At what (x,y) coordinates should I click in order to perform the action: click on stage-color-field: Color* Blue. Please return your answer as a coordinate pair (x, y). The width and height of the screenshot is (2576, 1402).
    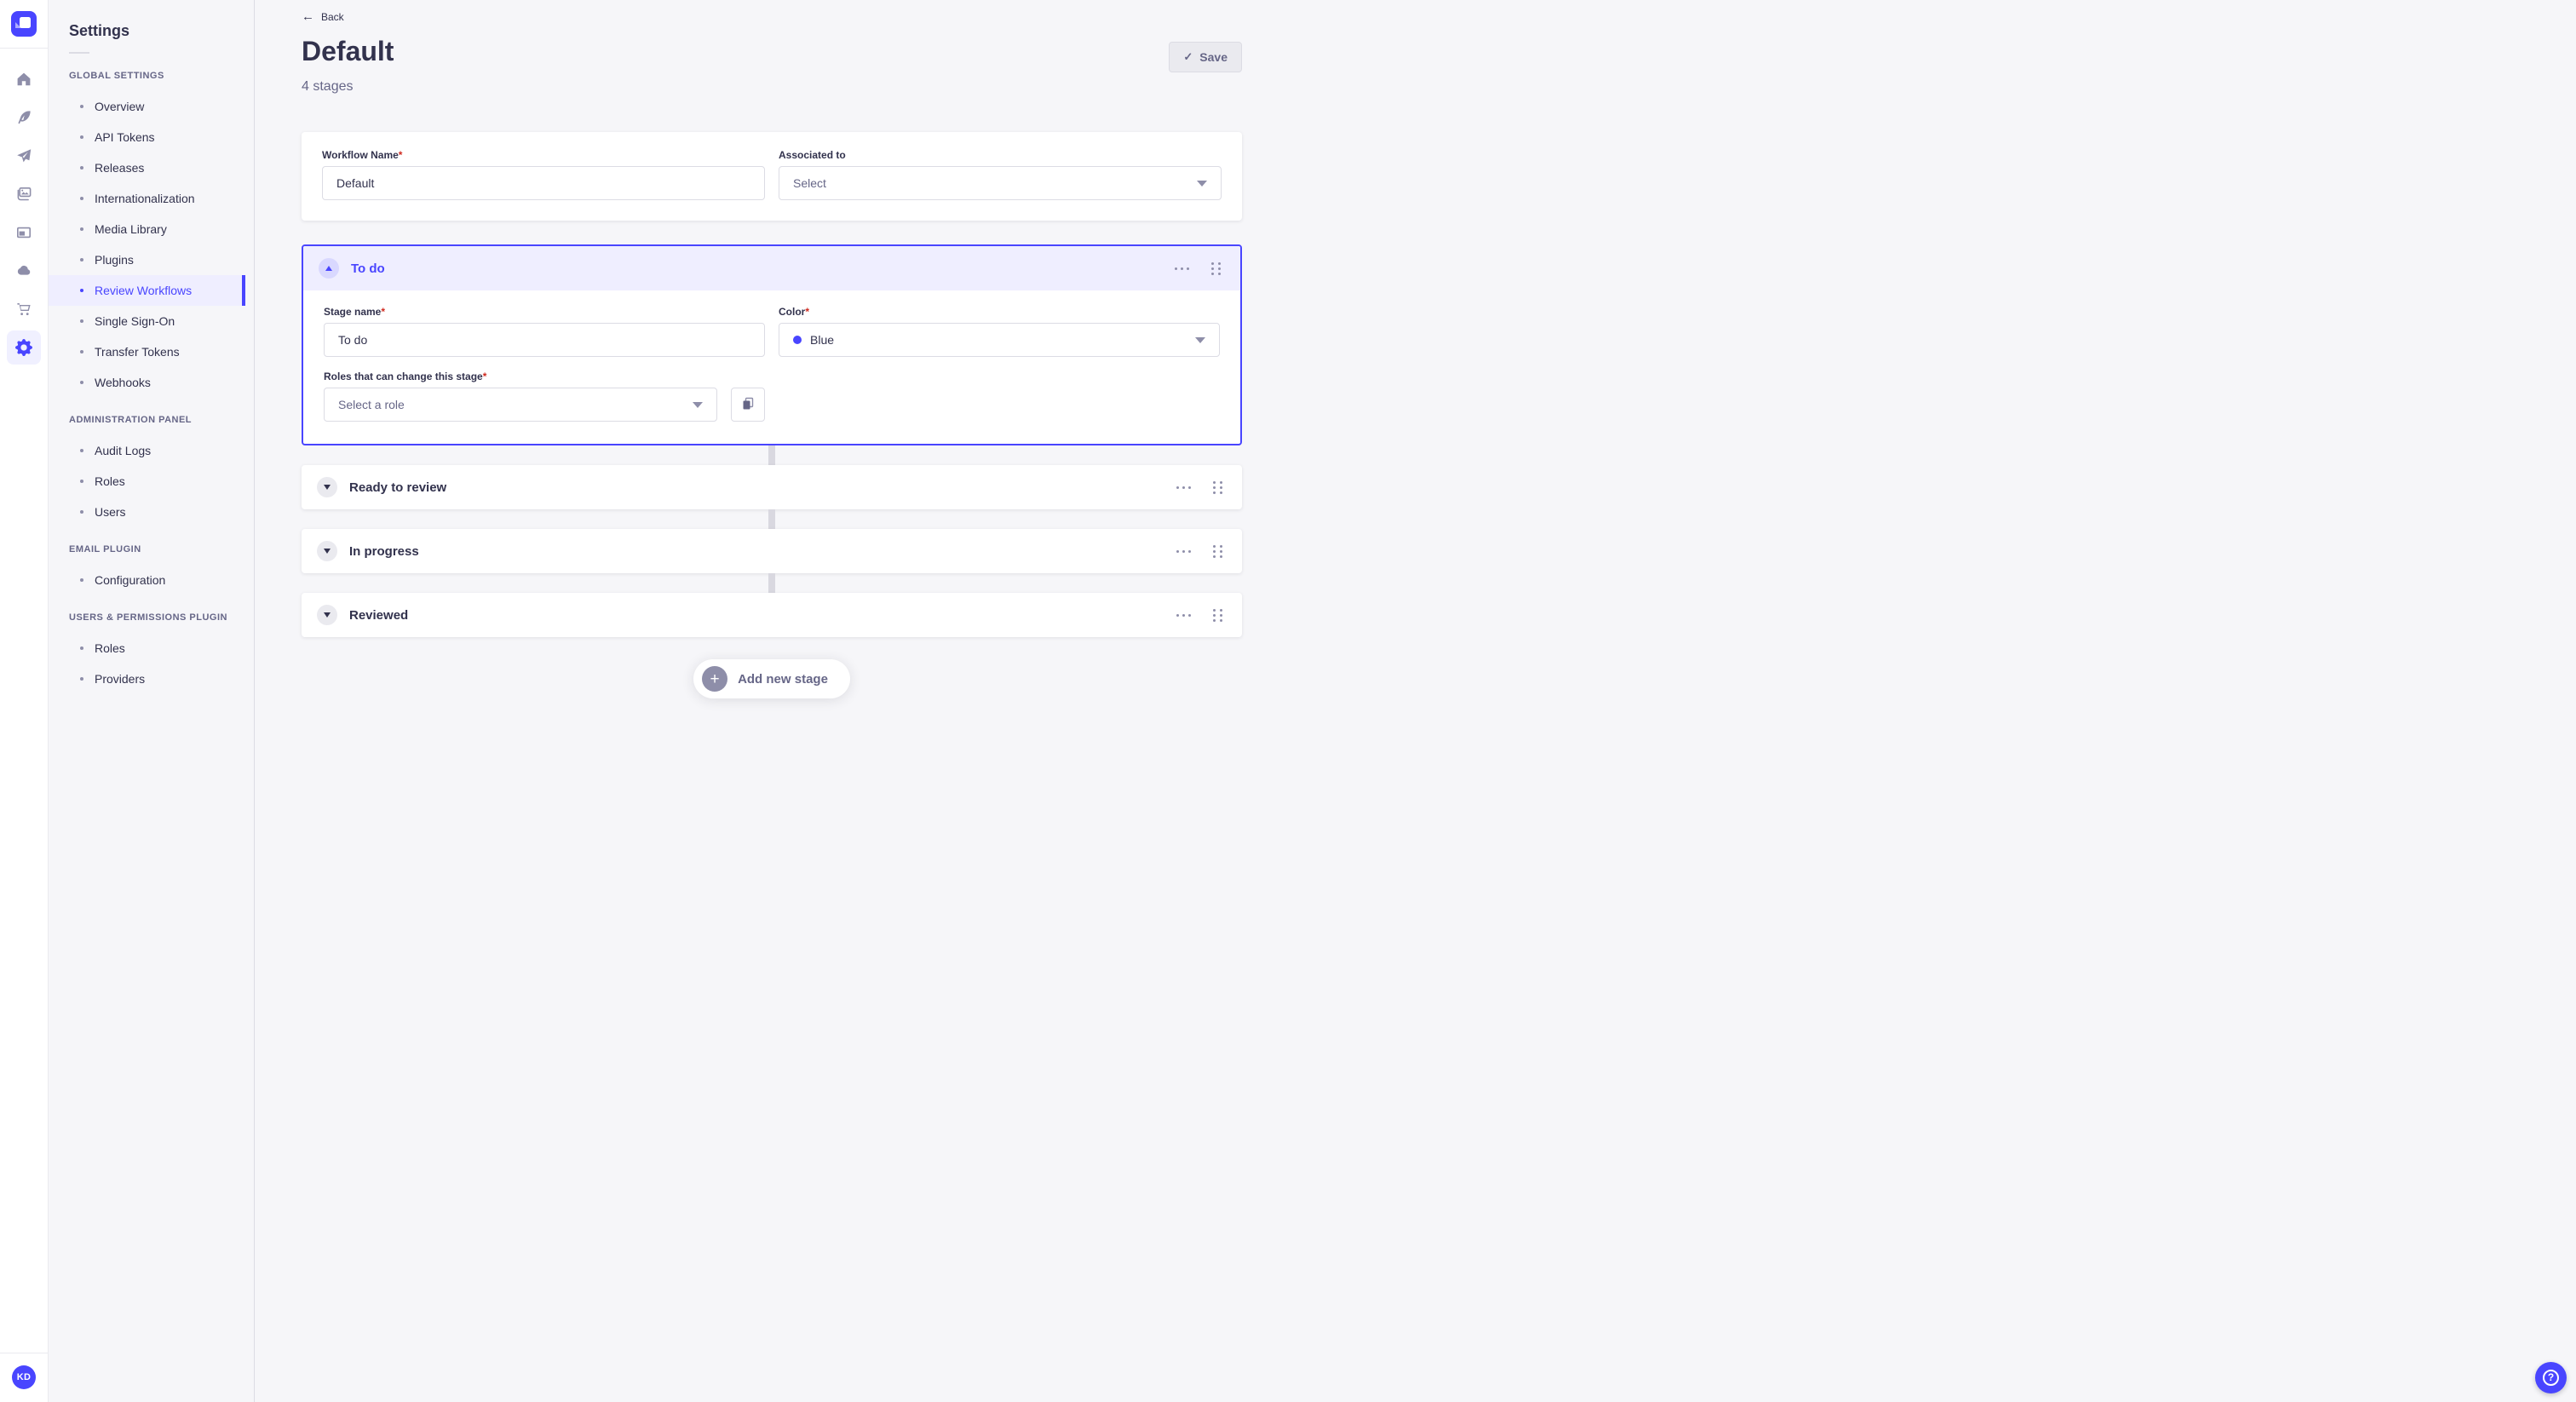
    Looking at the image, I should click on (999, 331).